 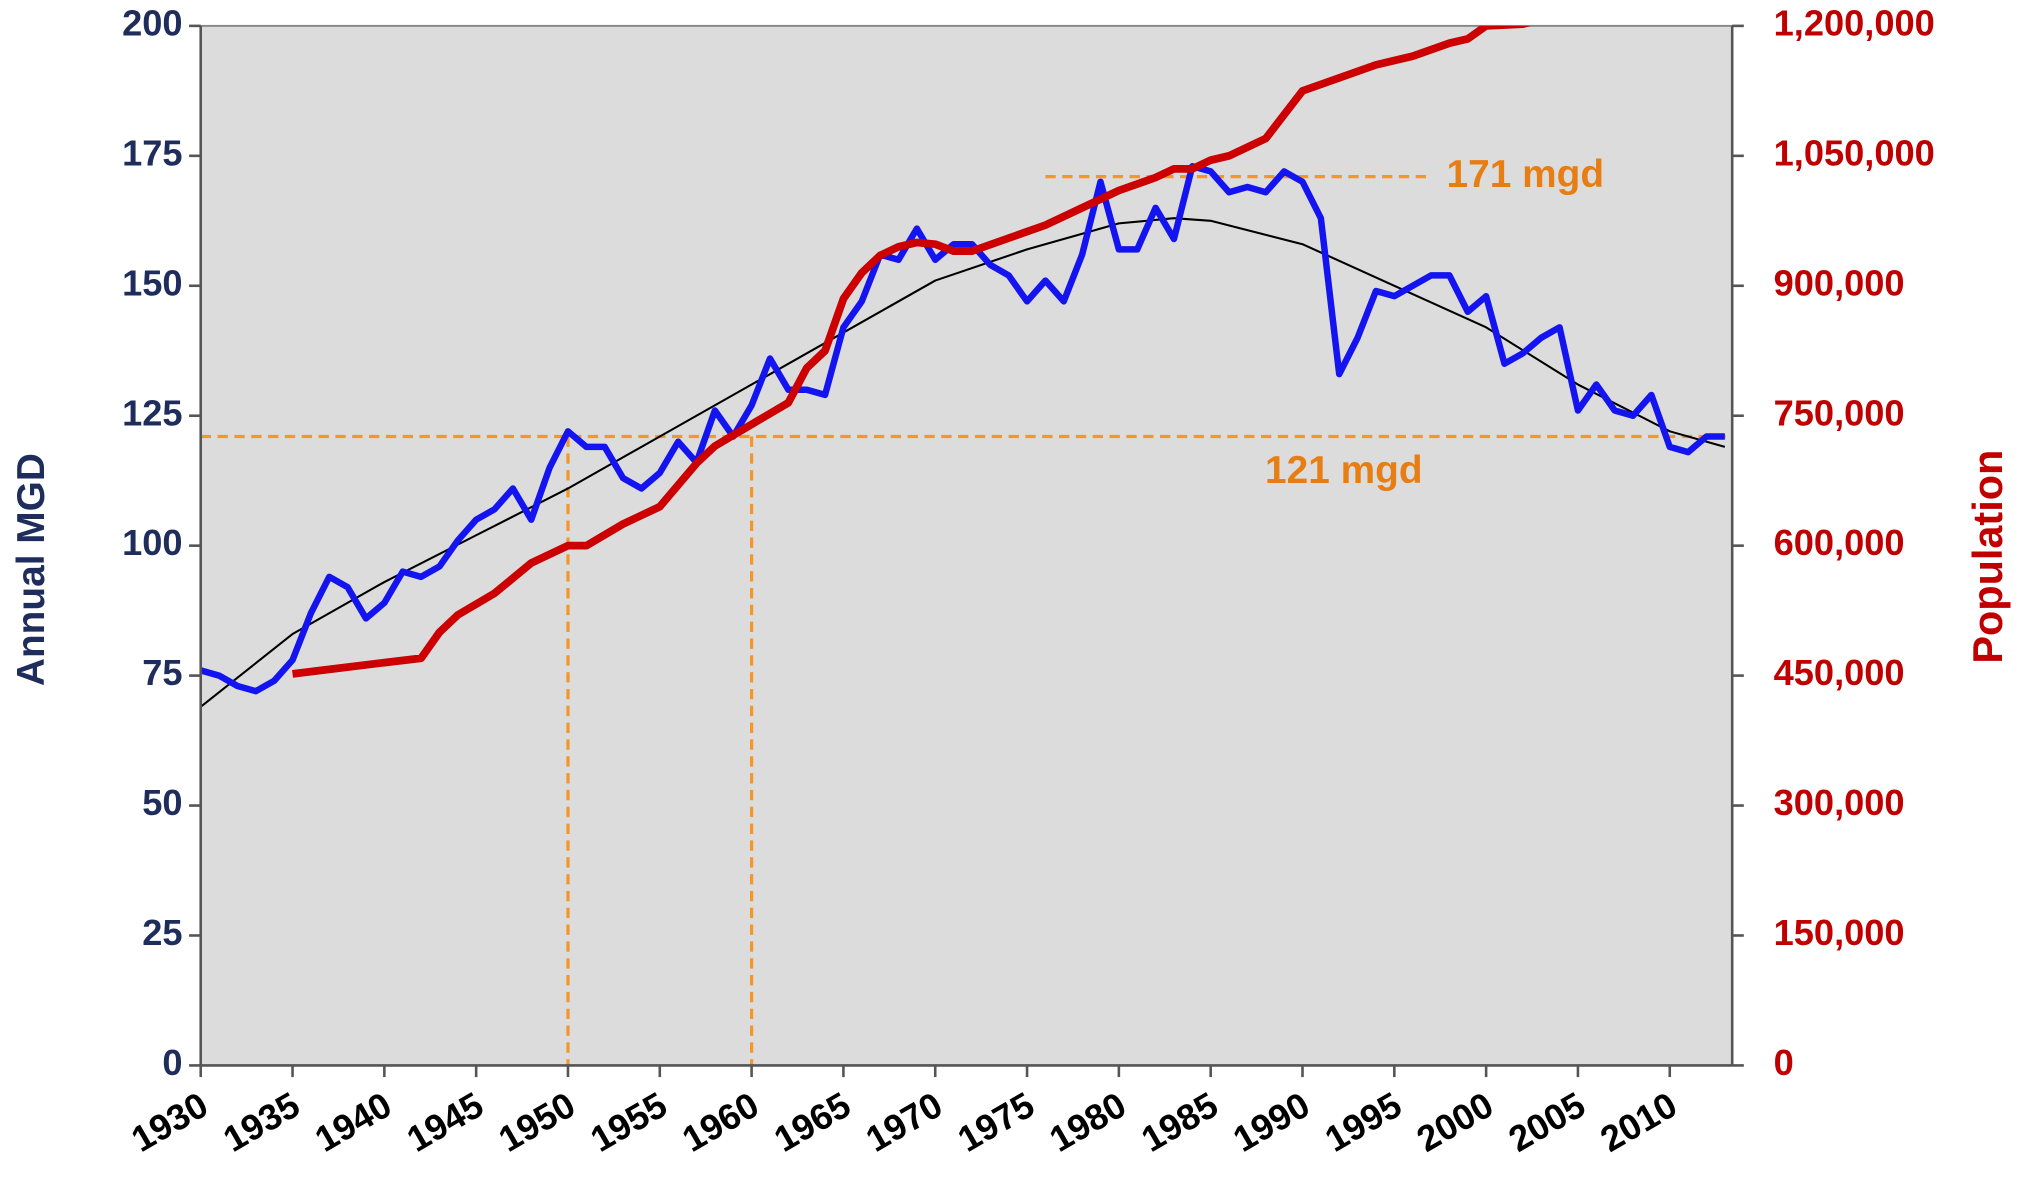 What do you see at coordinates (152, 152) in the screenshot?
I see `y-tick-label: 175` at bounding box center [152, 152].